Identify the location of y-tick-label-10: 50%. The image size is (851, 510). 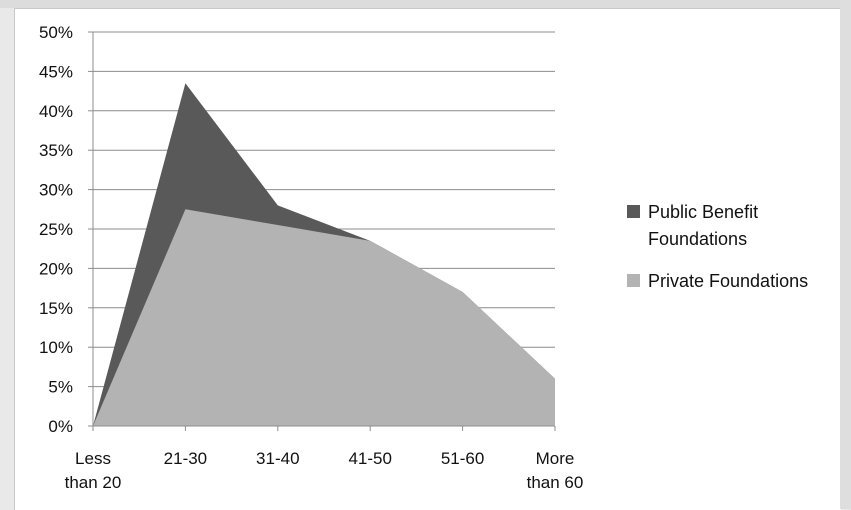
(56, 32).